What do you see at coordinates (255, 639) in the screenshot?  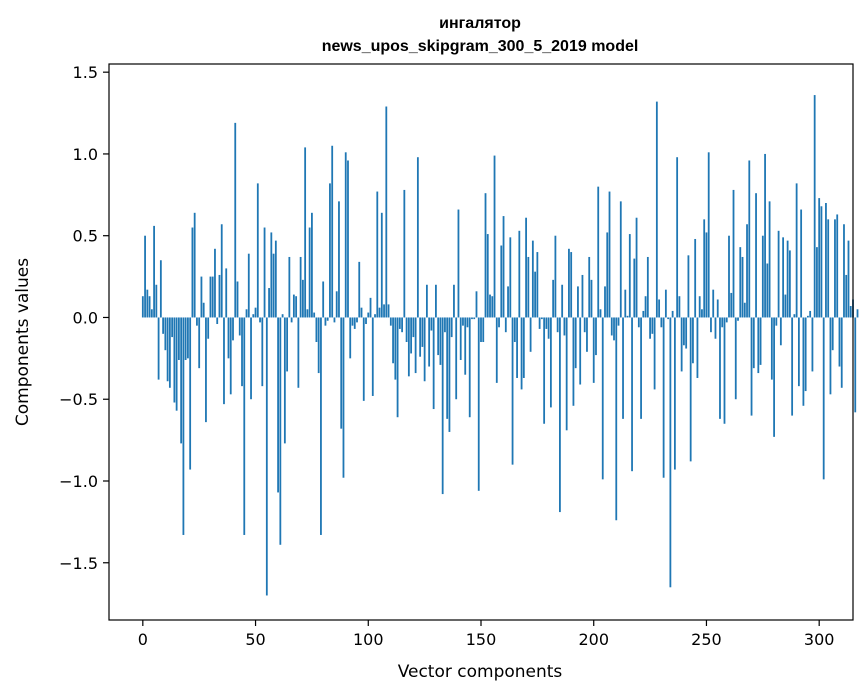 I see `x-tick-label: 50` at bounding box center [255, 639].